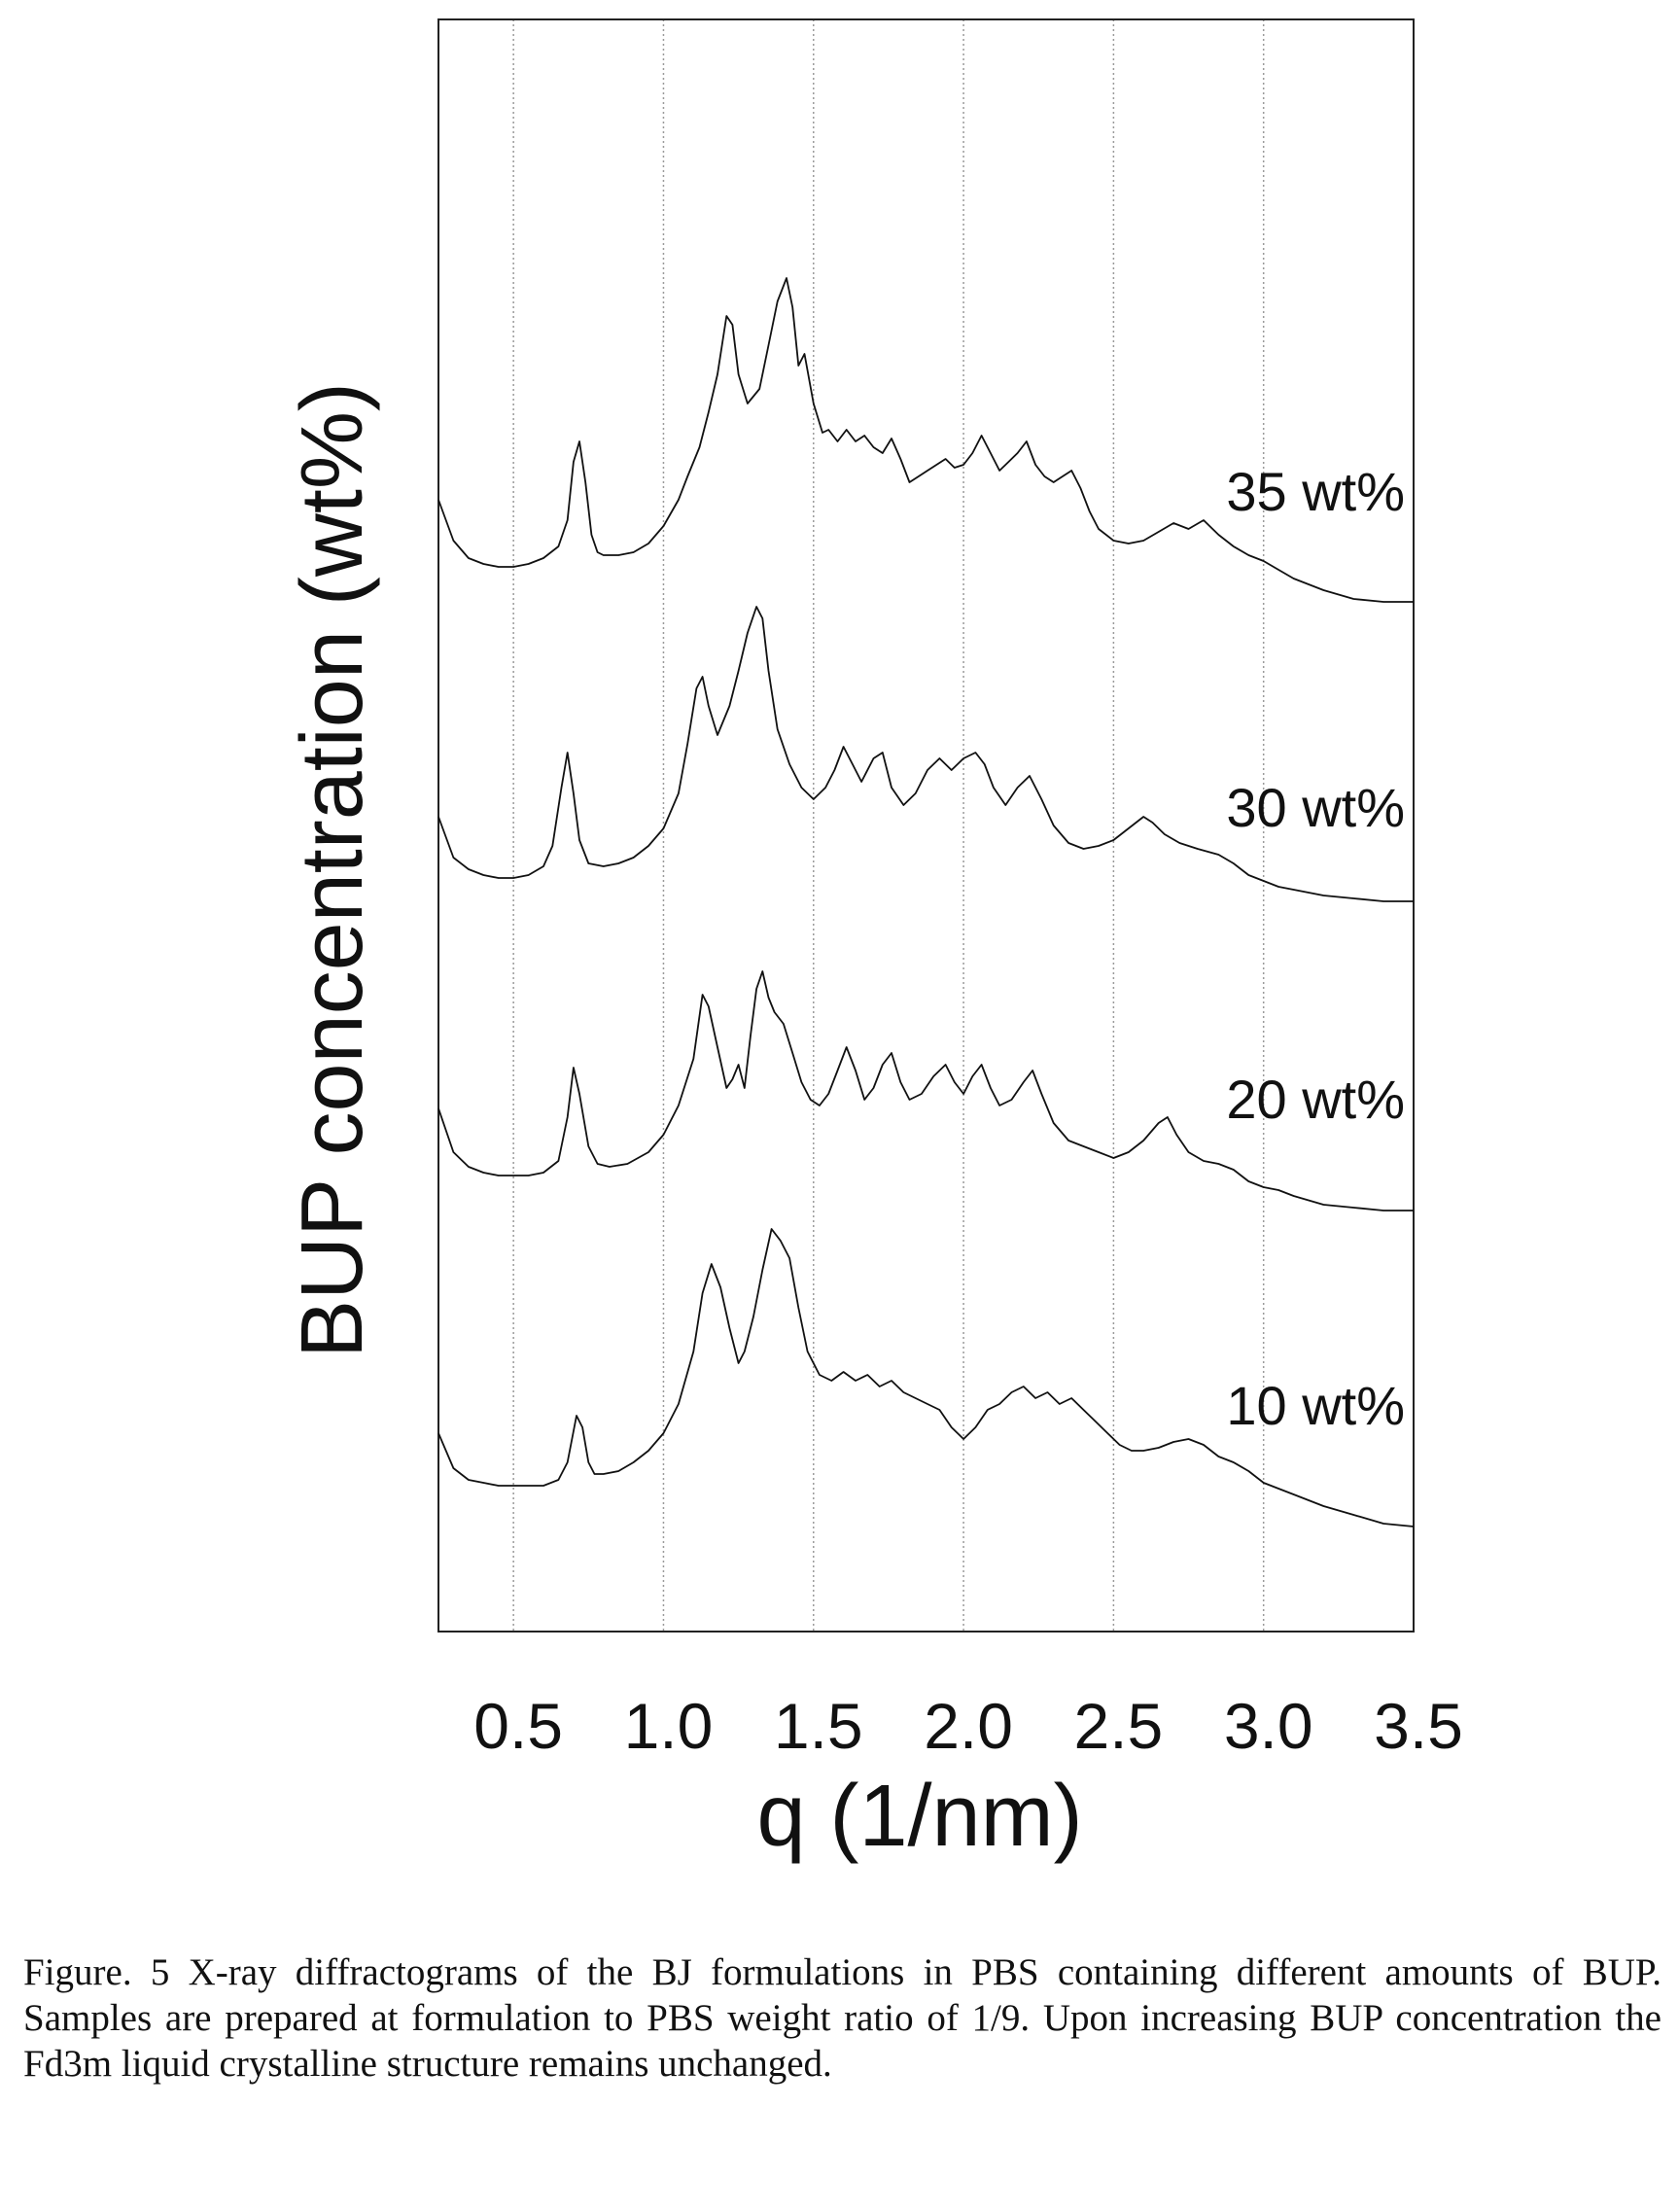  Describe the element at coordinates (1119, 1726) in the screenshot. I see `x-tick-label: 2.5` at that location.